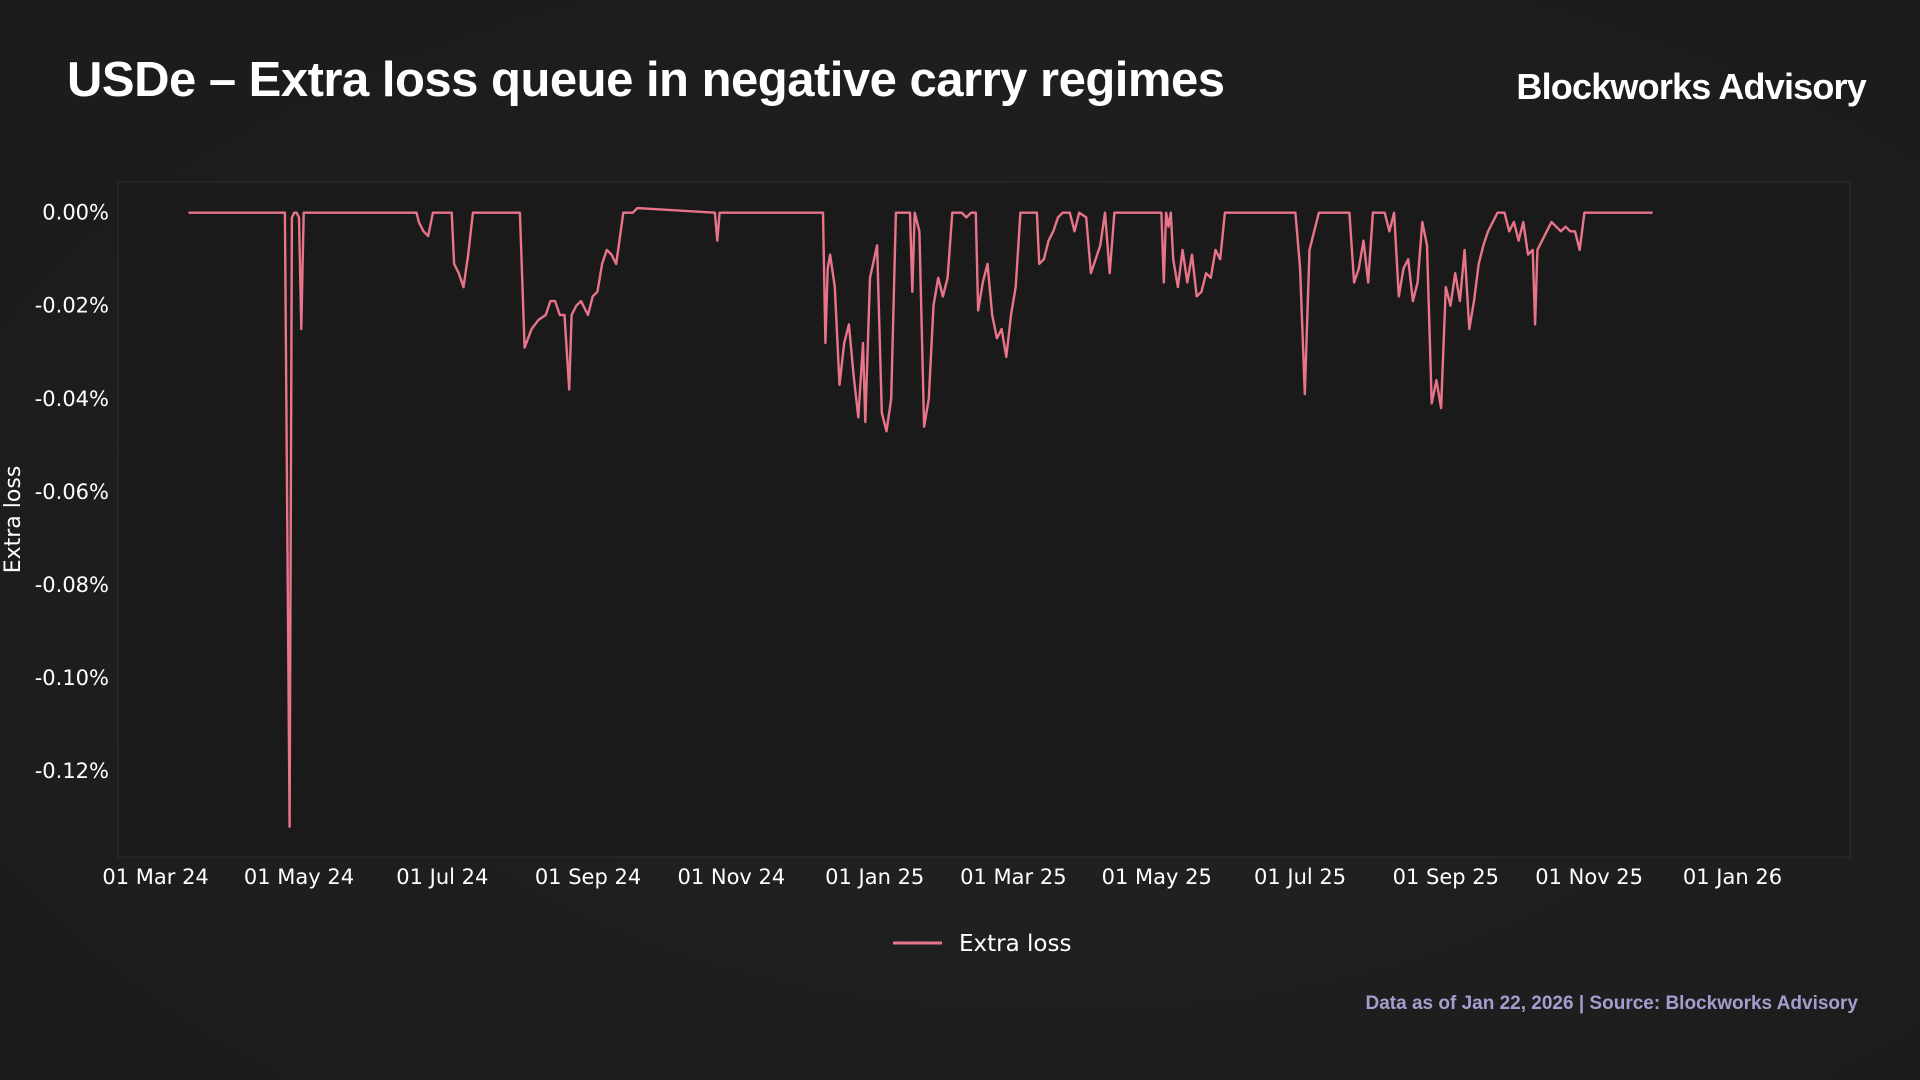  Describe the element at coordinates (1732, 877) in the screenshot. I see `x-tick-label: 01 Jan 26` at that location.